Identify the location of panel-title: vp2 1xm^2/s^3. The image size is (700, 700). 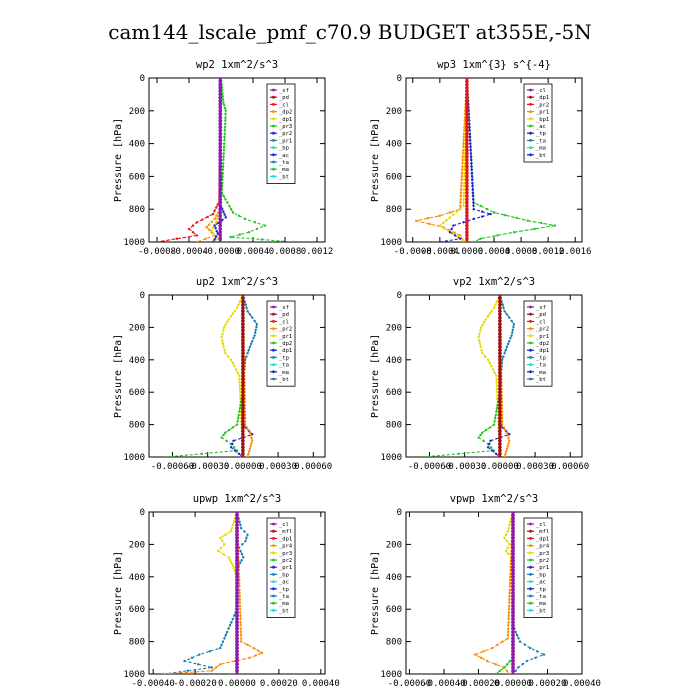
(494, 282).